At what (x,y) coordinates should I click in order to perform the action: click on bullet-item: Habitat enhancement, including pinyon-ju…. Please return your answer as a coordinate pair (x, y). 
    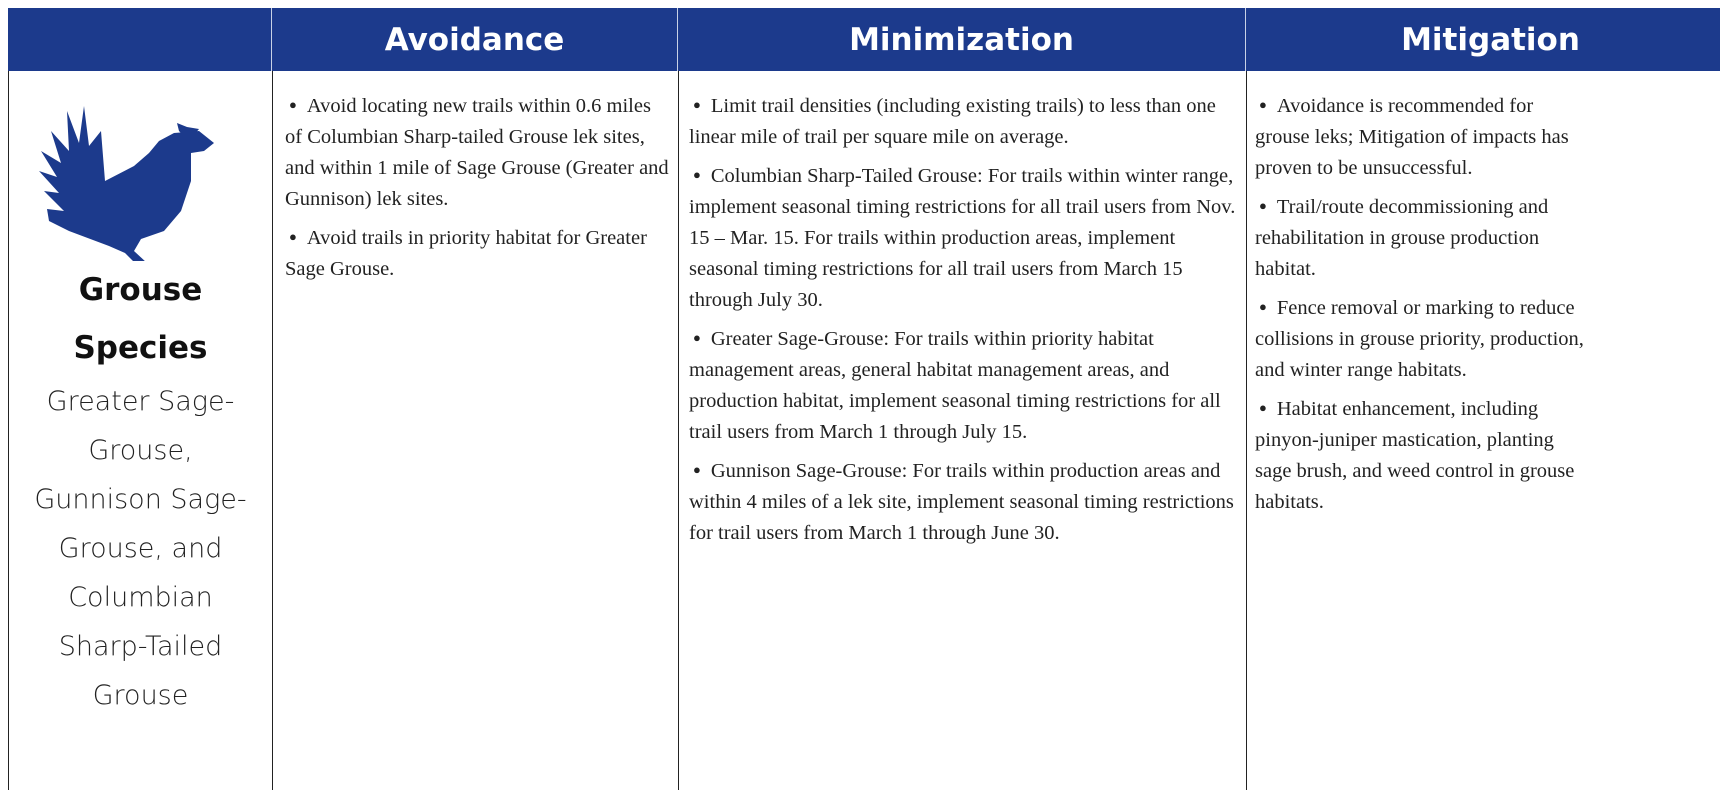
    Looking at the image, I should click on (1422, 455).